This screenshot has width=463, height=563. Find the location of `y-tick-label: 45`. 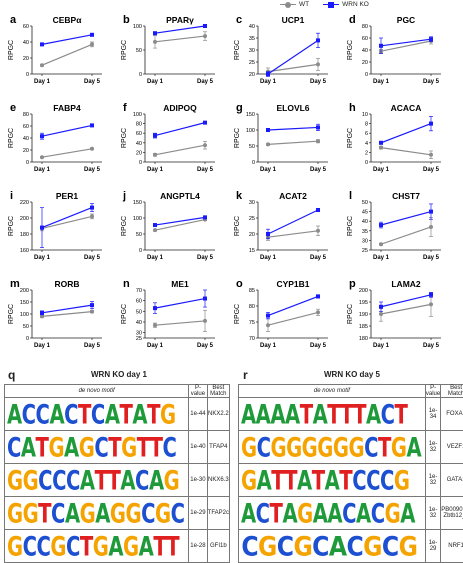

y-tick-label: 45 is located at coordinates (365, 213).